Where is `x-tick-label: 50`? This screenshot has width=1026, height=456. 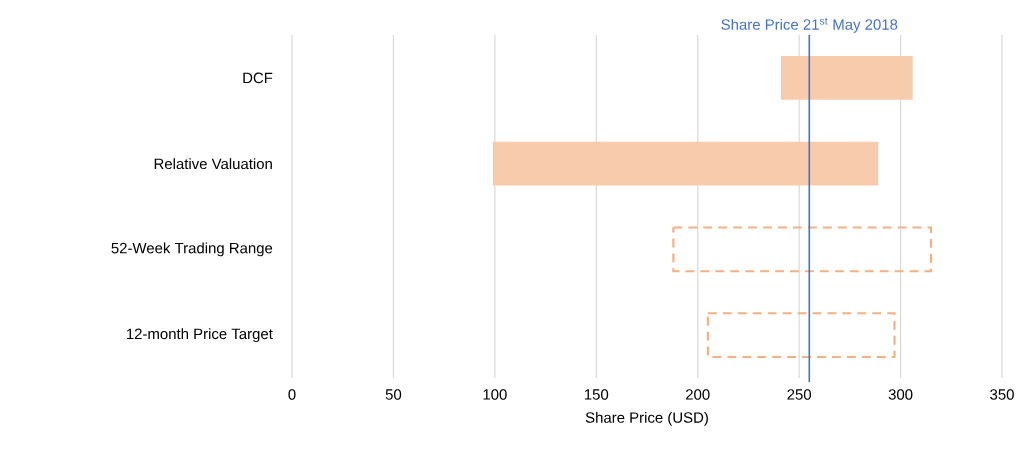 x-tick-label: 50 is located at coordinates (393, 394).